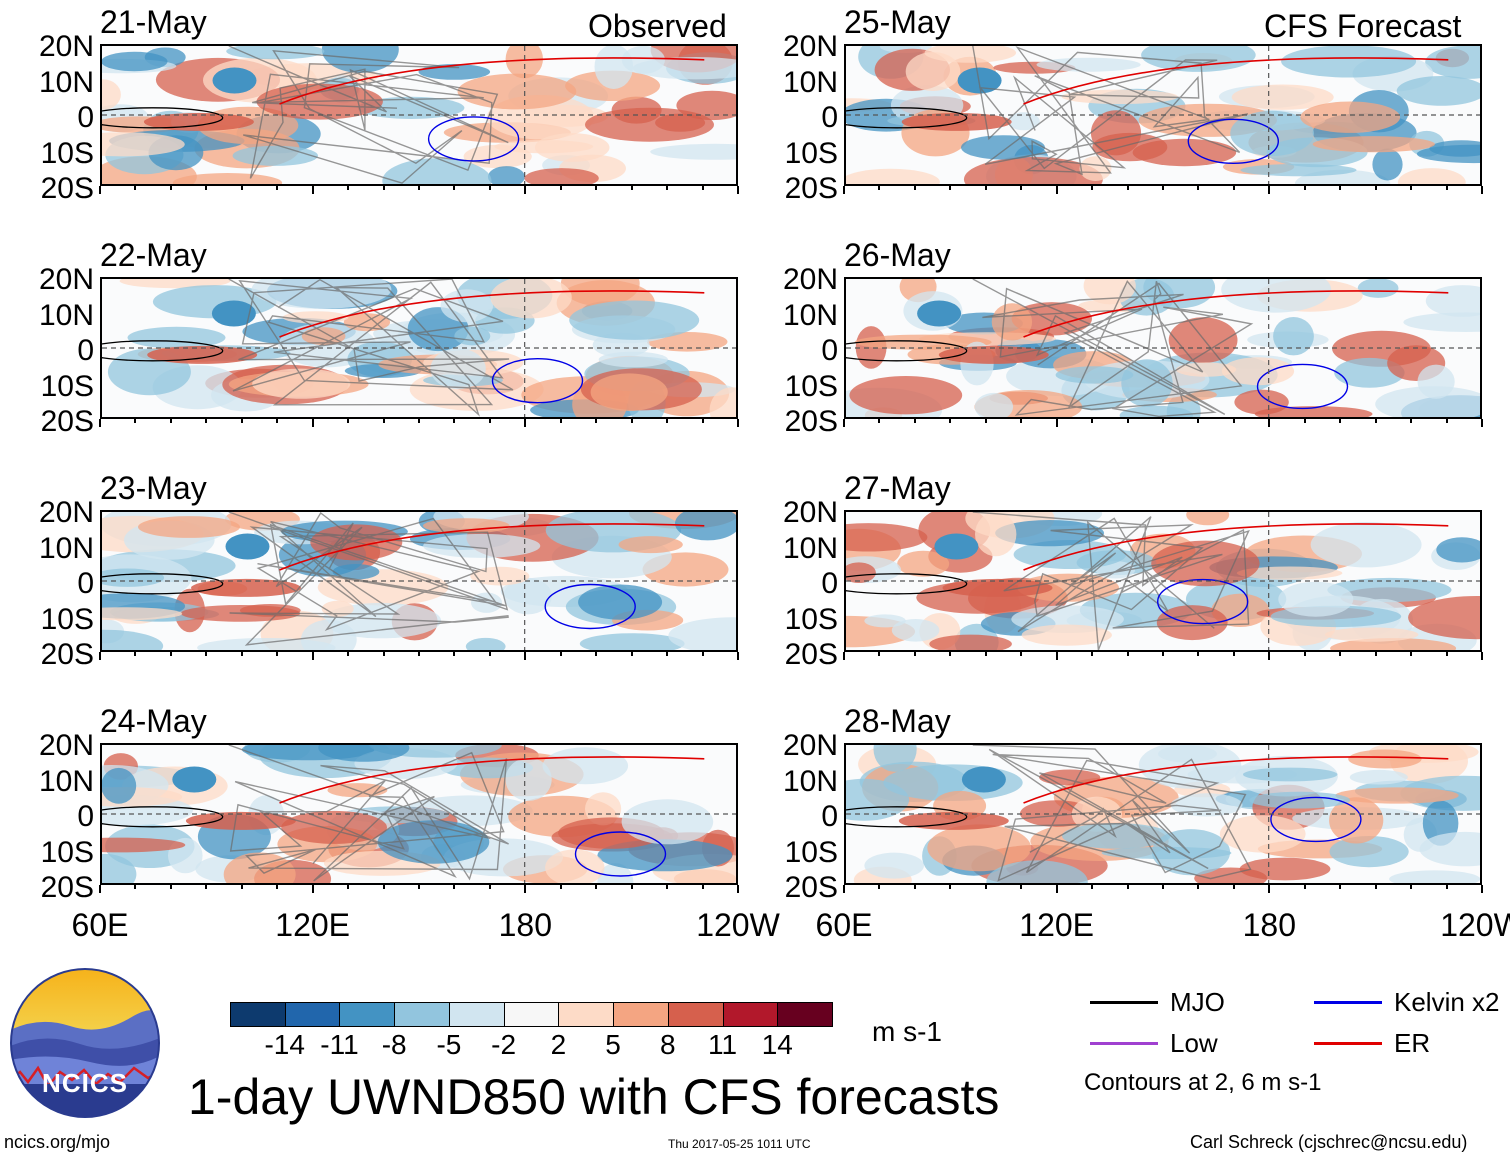 The width and height of the screenshot is (1510, 1158). Describe the element at coordinates (449, 1044) in the screenshot. I see `colorbar-tick-label: -5` at that location.